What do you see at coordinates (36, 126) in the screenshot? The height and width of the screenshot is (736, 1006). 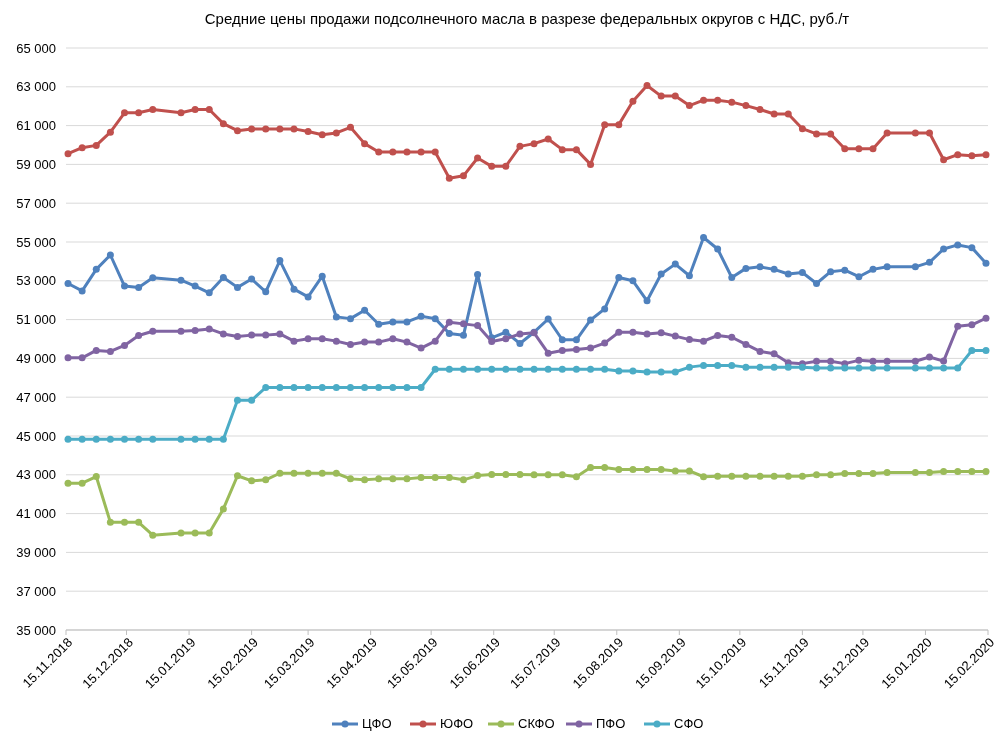 I see `y-tick-label: 61 000` at bounding box center [36, 126].